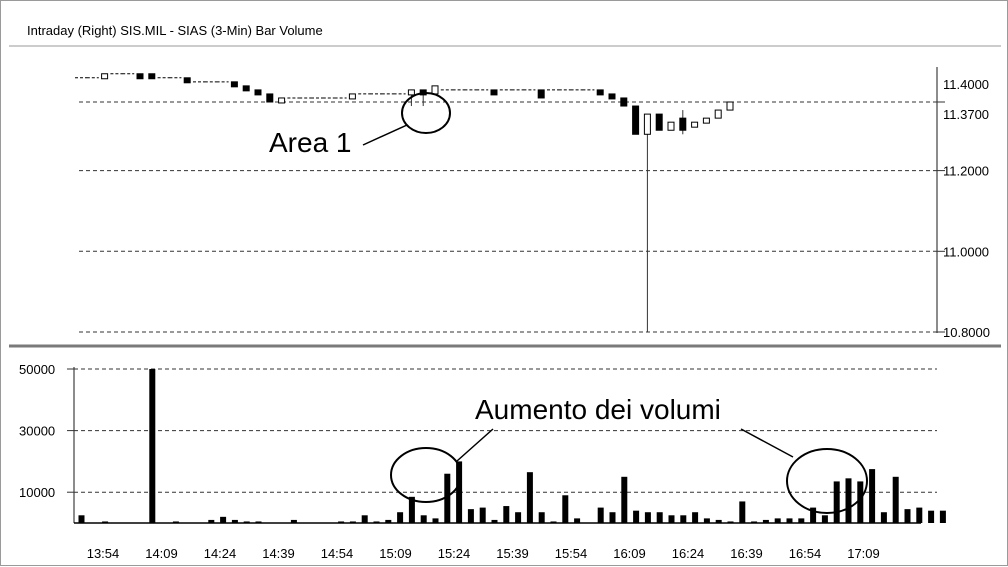  Describe the element at coordinates (827, 481) in the screenshot. I see `volume-circle-right` at that location.